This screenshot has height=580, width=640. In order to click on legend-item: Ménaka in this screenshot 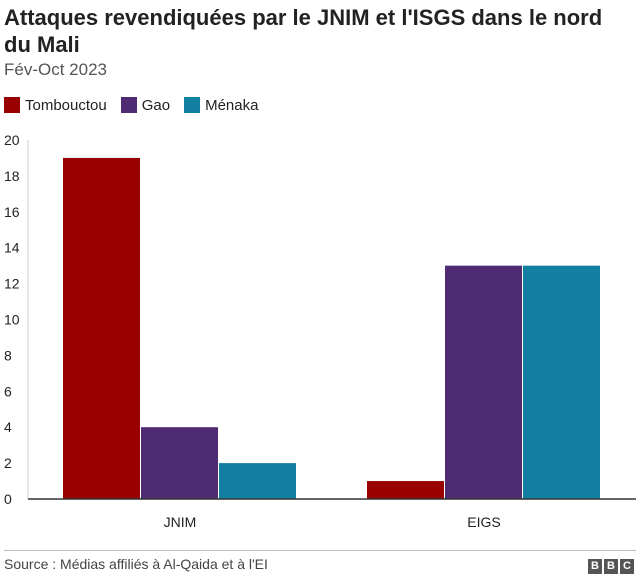, I will do `click(221, 105)`.